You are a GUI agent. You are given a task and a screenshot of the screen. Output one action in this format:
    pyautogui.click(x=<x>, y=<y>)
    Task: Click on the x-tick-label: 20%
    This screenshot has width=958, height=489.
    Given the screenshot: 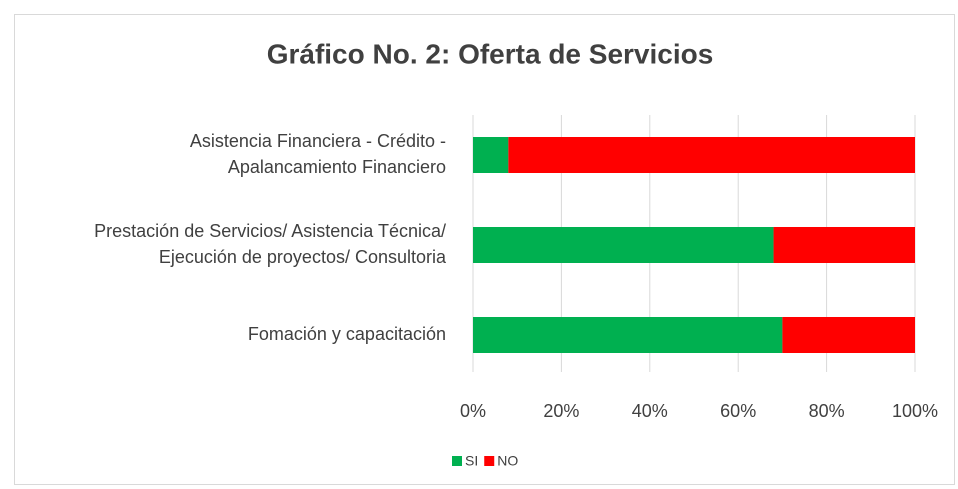 What is the action you would take?
    pyautogui.click(x=561, y=411)
    